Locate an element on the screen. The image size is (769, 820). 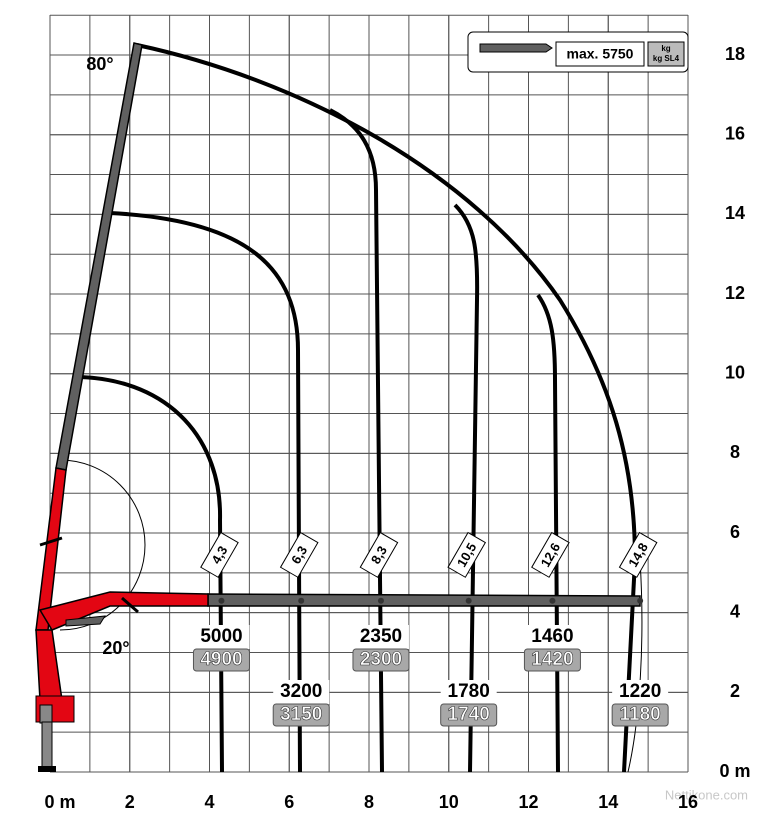
y-tick-label: 14 is located at coordinates (735, 213).